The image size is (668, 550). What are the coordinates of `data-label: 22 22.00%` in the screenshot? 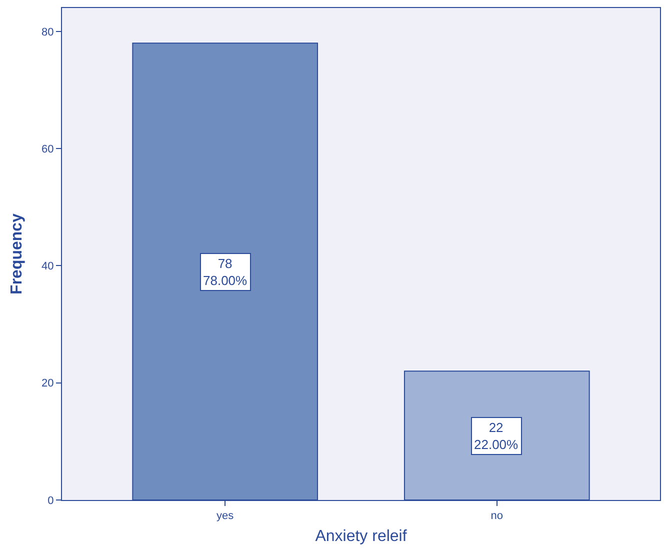 It's located at (496, 436).